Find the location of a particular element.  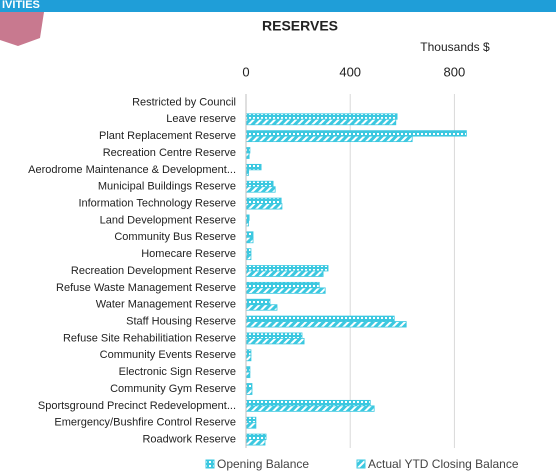

chart-title: RESERVES is located at coordinates (300, 26).